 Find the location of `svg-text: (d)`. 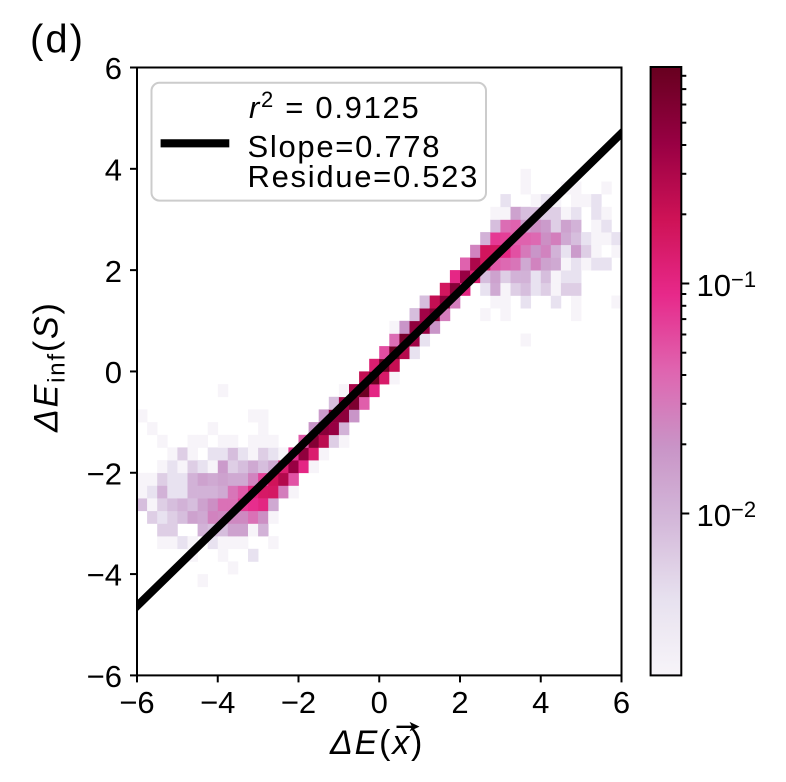

svg-text: (d) is located at coordinates (57, 40).